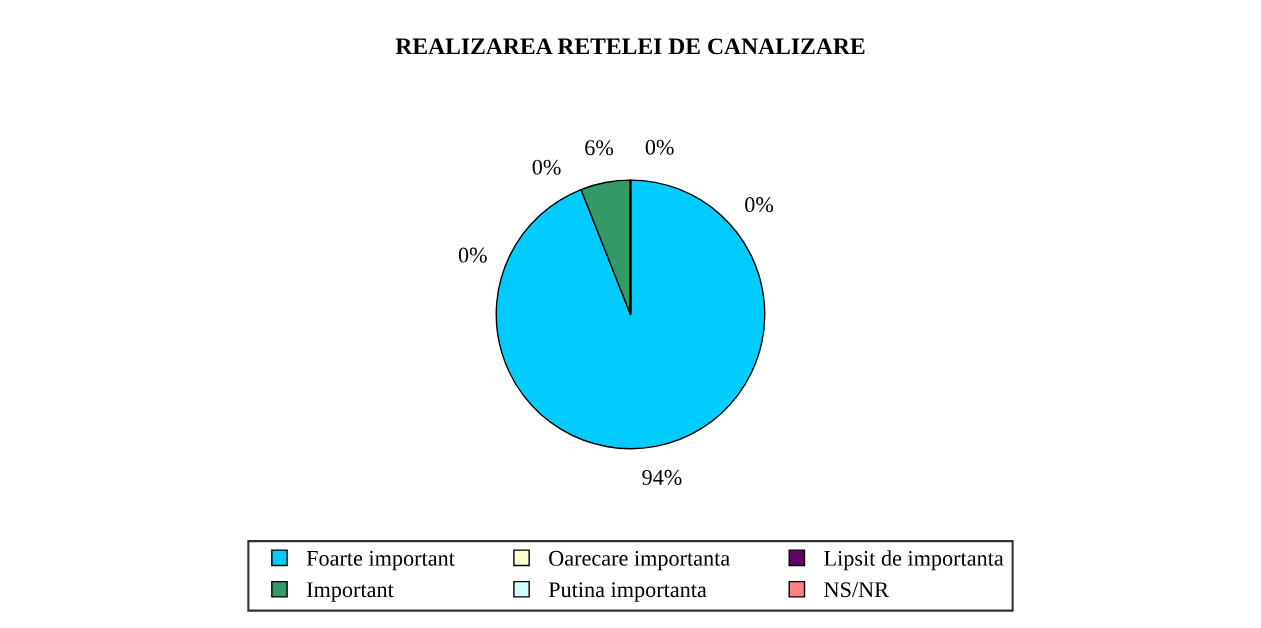  What do you see at coordinates (599, 148) in the screenshot?
I see `data-label: 6%` at bounding box center [599, 148].